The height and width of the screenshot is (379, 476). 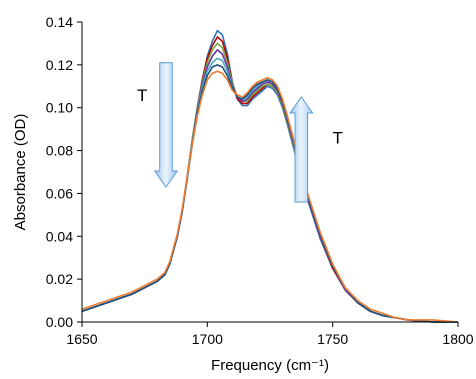 What do you see at coordinates (59, 108) in the screenshot?
I see `y-tick-label: 0.10` at bounding box center [59, 108].